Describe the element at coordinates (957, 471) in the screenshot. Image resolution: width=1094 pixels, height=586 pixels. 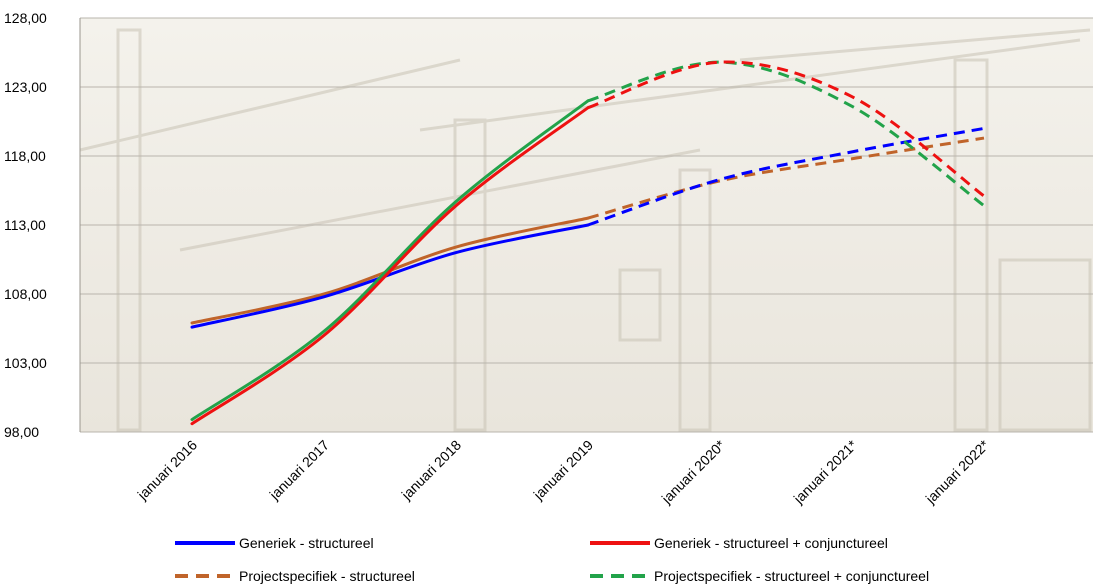
I see `x-tick-label: januari 2022*` at that location.